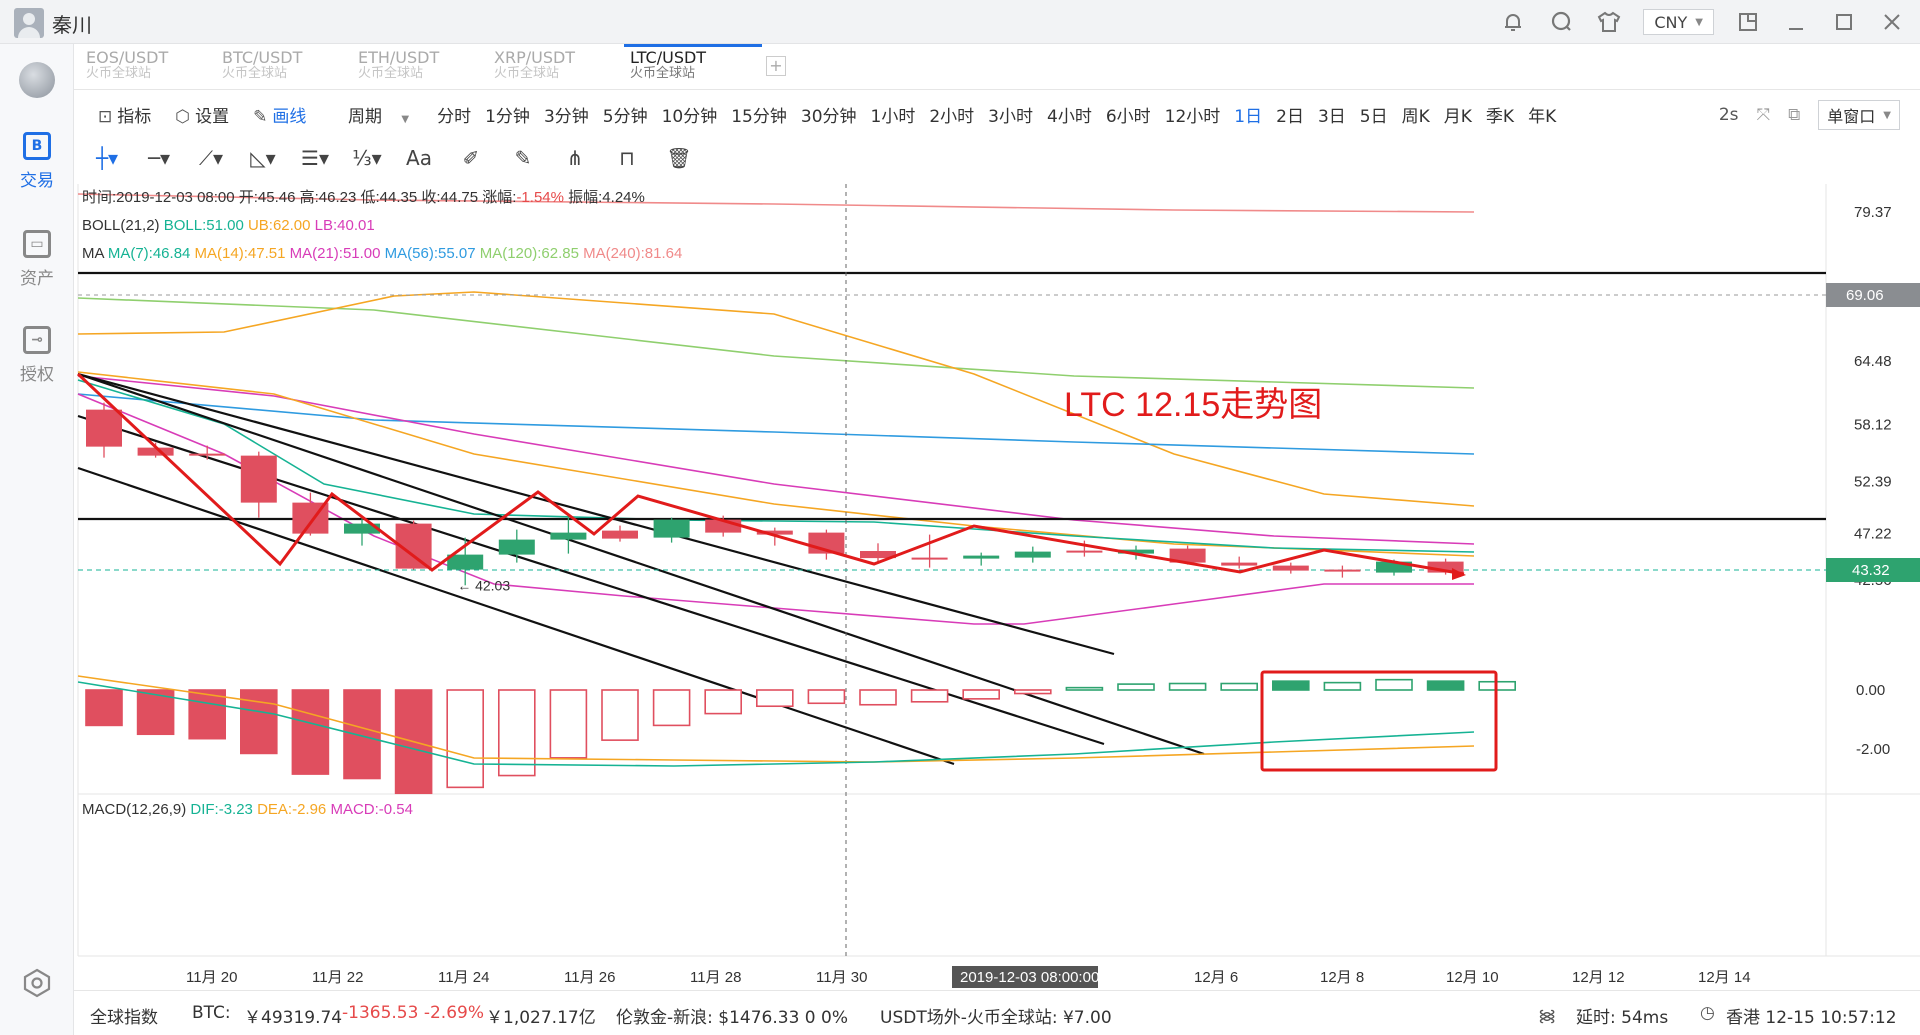  I want to click on crosshair-tool-icon: ┼▾, so click(107, 158).